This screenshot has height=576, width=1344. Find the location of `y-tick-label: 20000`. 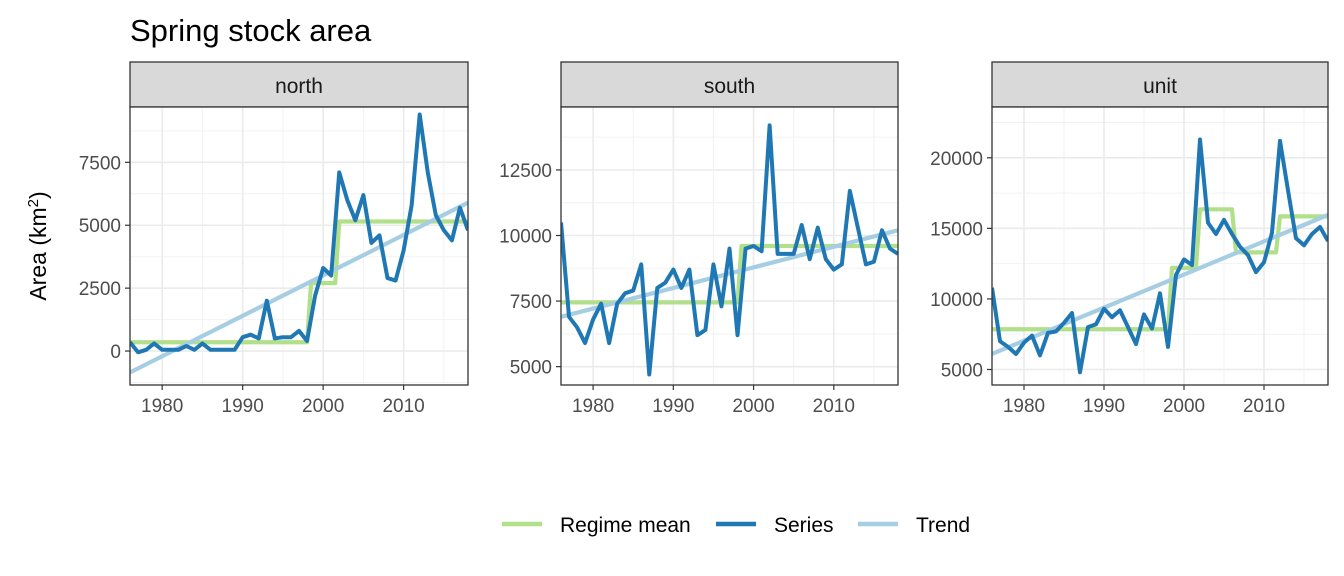

y-tick-label: 20000 is located at coordinates (956, 159).